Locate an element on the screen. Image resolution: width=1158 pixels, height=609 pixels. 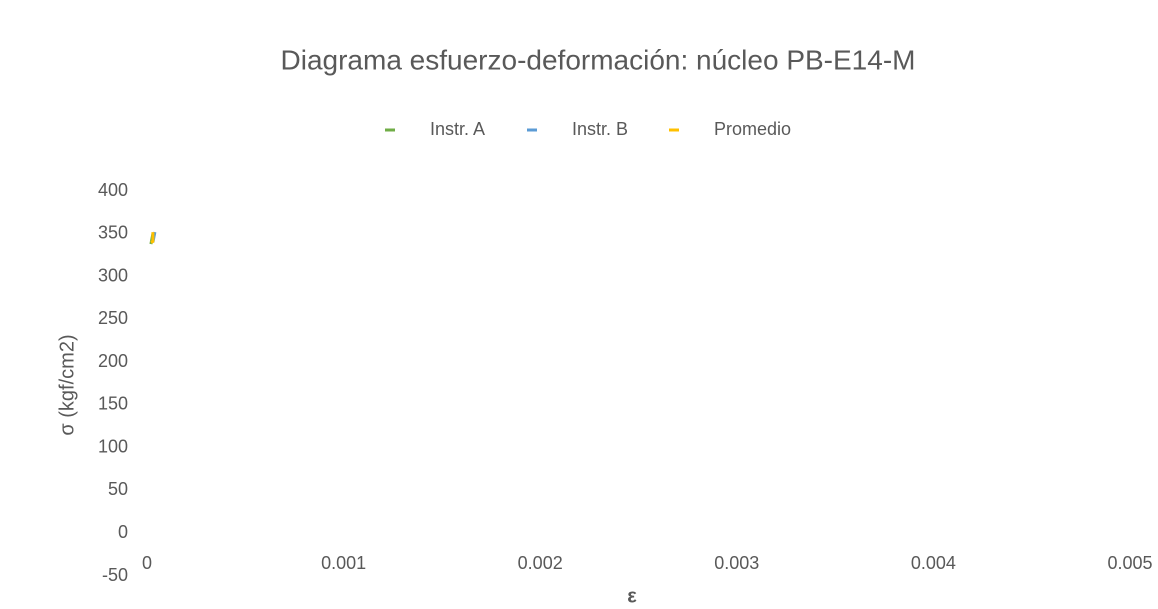
y-tick-label: 0 is located at coordinates (123, 532).